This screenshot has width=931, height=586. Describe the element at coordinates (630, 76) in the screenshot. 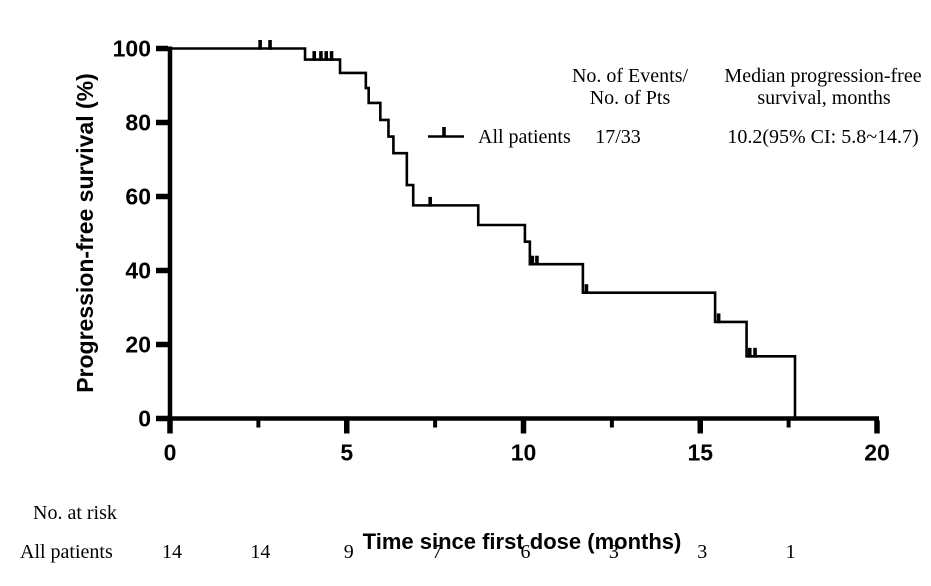

I see `events-header-line1: No. of Events/` at that location.